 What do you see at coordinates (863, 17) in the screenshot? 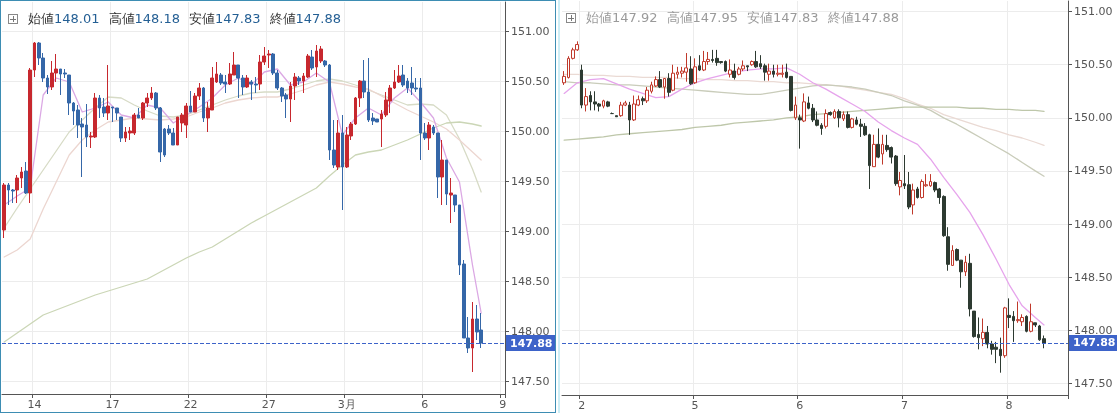
I see `annotation: 終値147.88` at bounding box center [863, 17].